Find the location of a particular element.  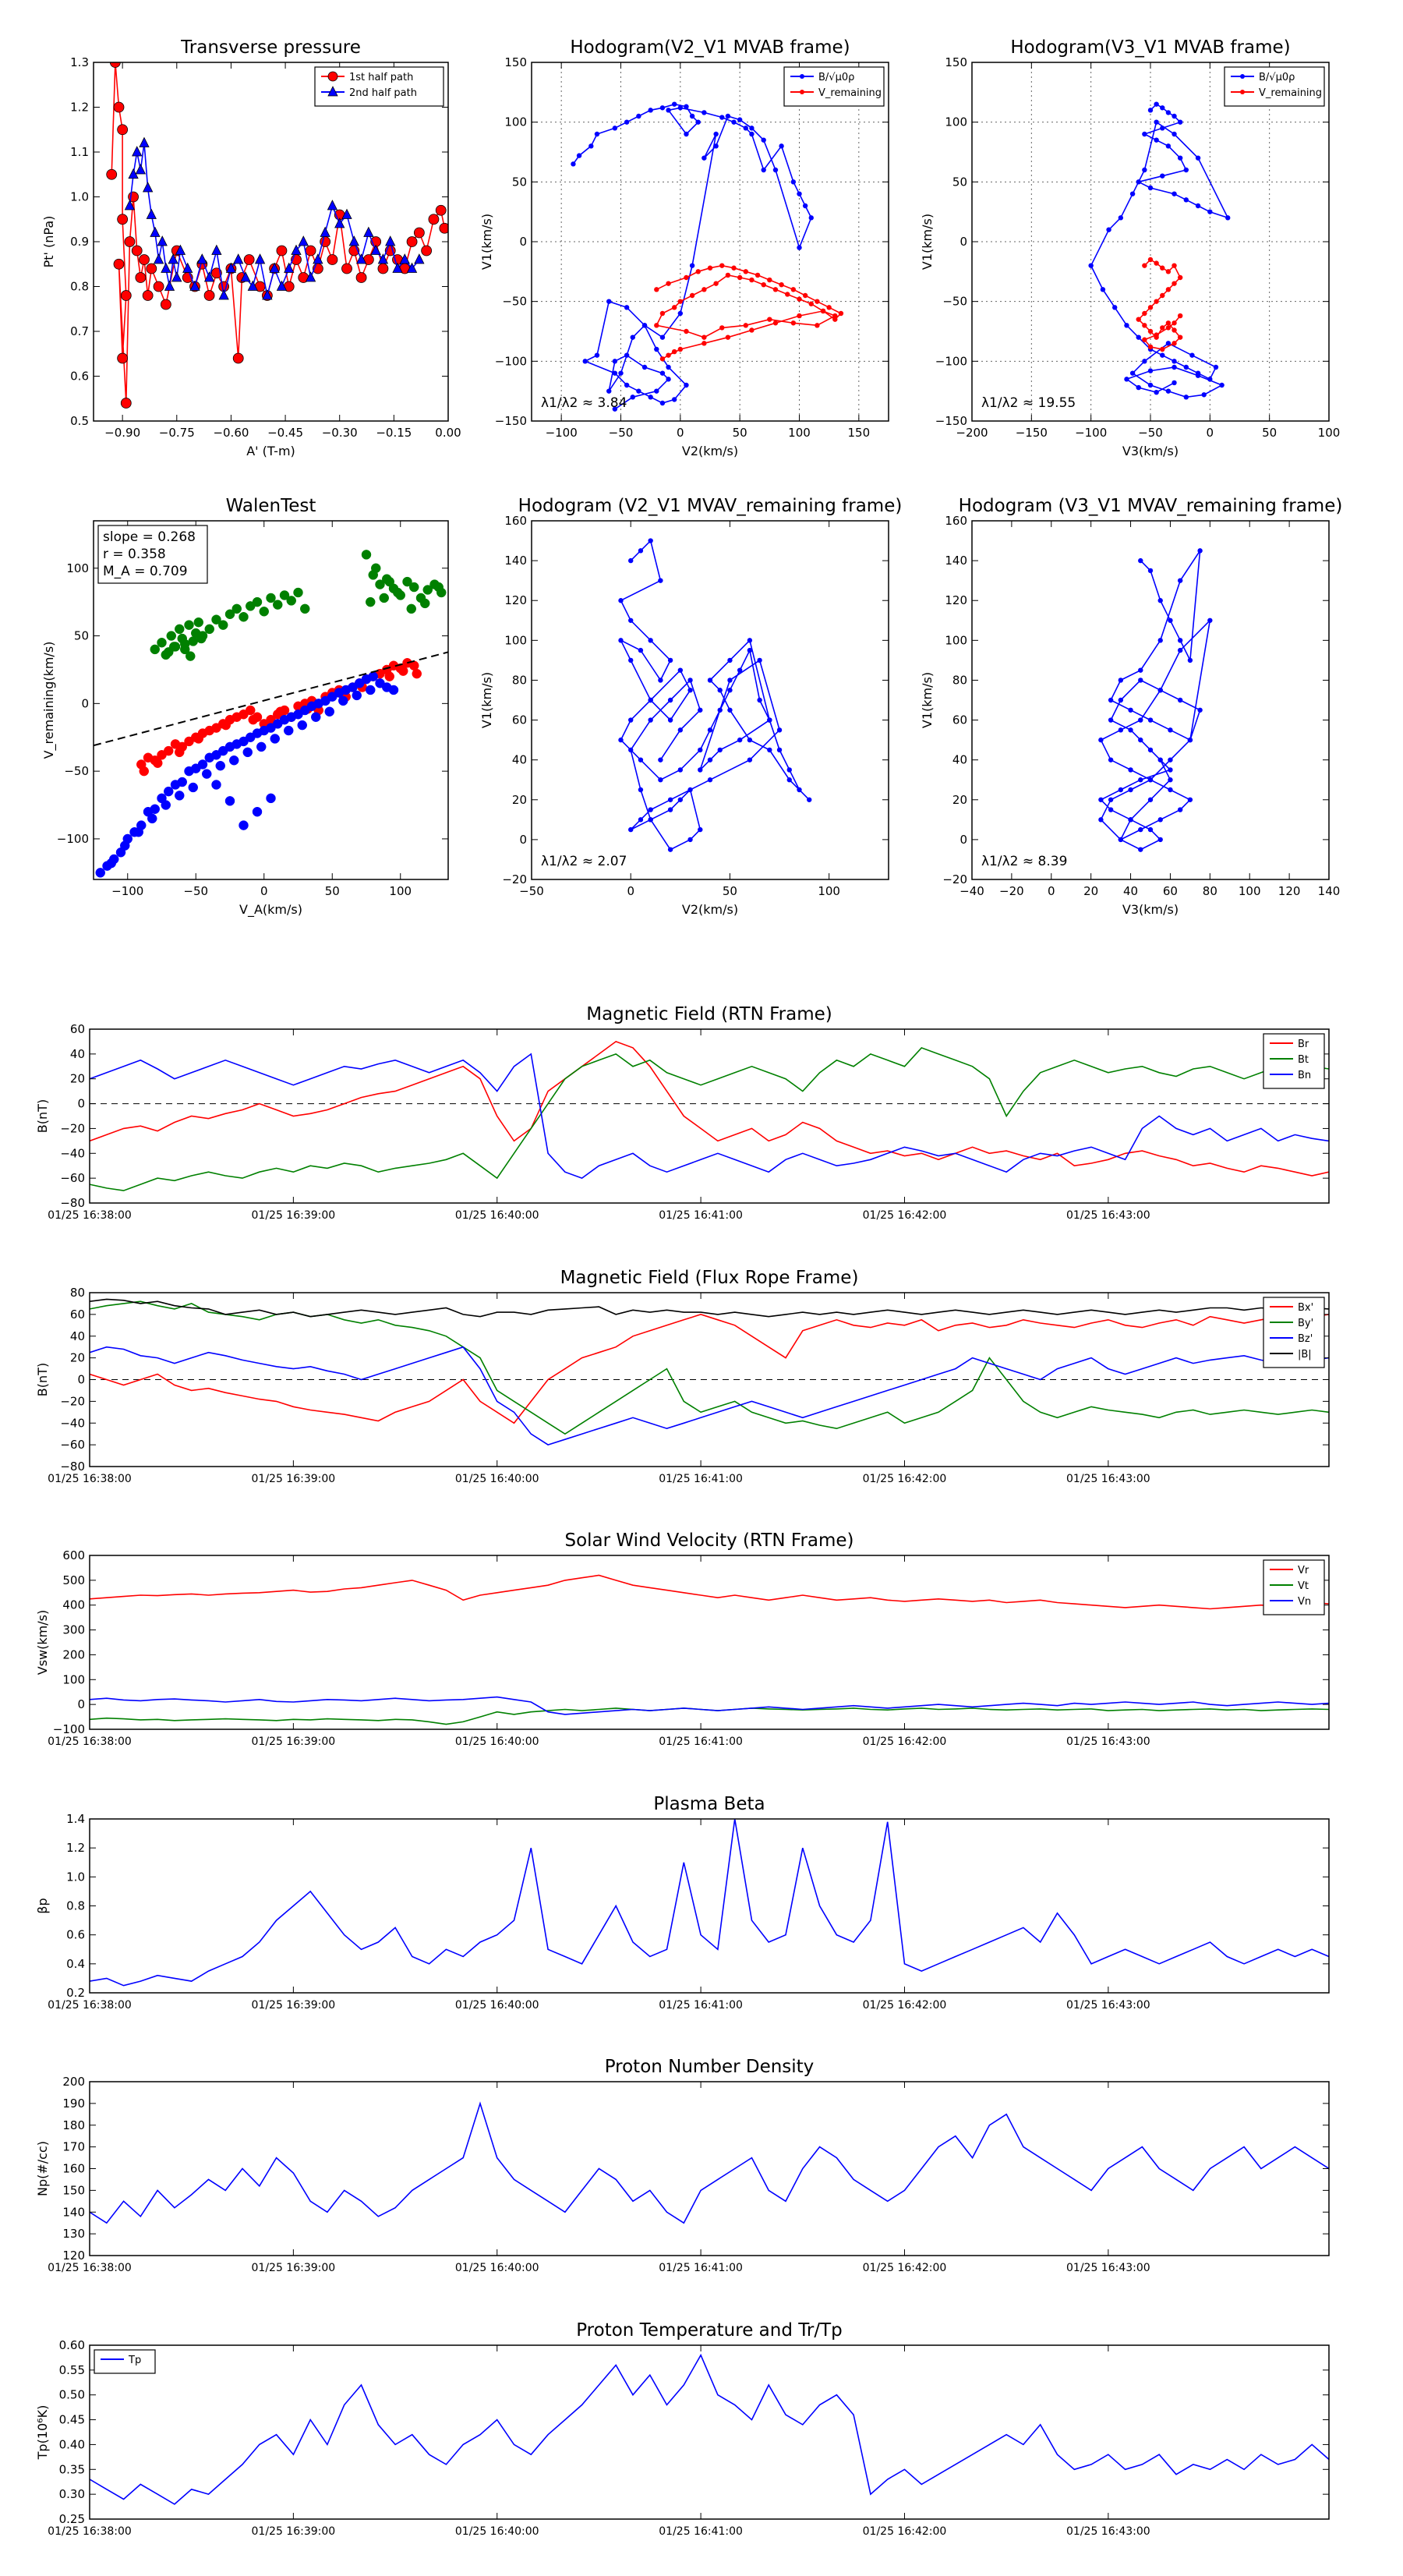

y-tick-label: 0.5 is located at coordinates (79, 421).